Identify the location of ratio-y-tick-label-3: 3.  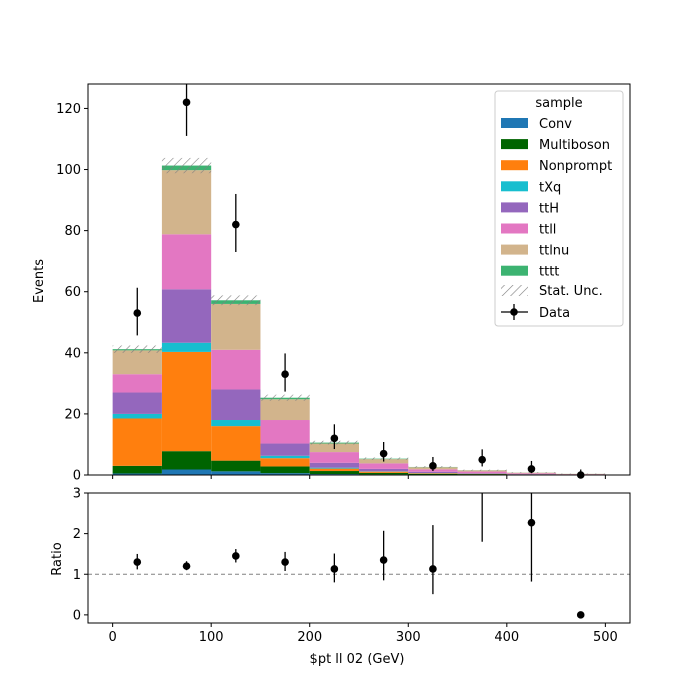
(77, 494).